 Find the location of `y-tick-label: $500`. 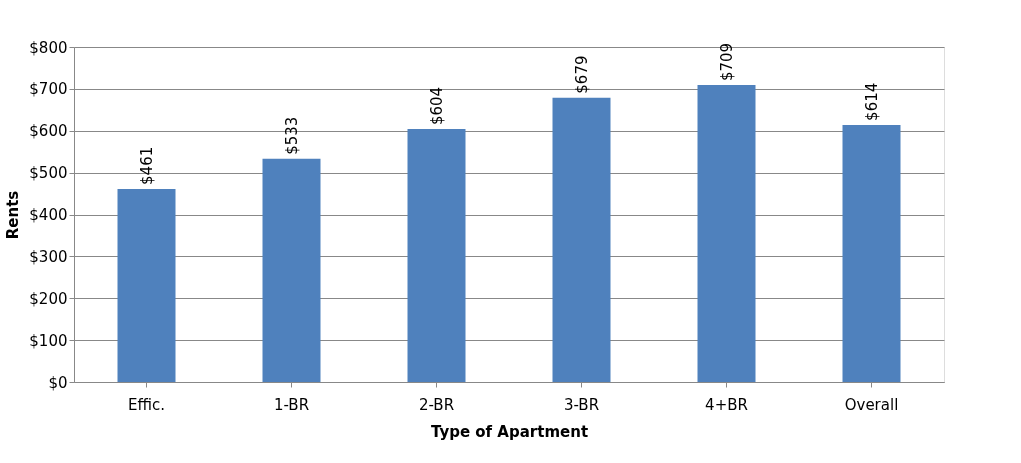

y-tick-label: $500 is located at coordinates (48, 173).